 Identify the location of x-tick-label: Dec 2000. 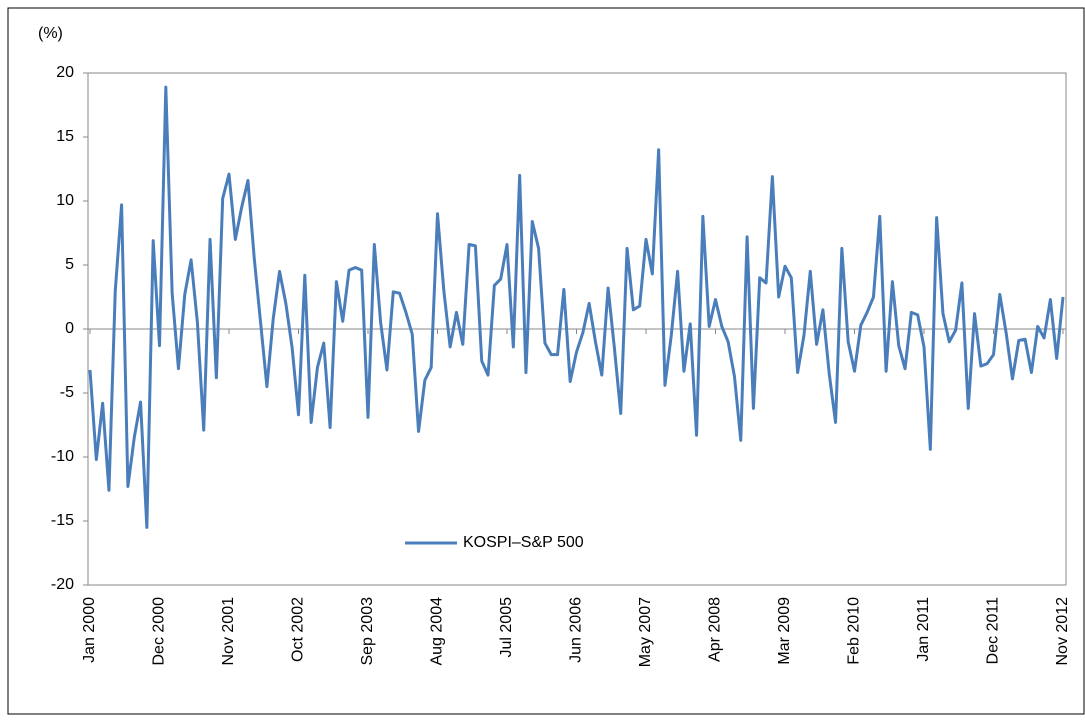
(159, 631).